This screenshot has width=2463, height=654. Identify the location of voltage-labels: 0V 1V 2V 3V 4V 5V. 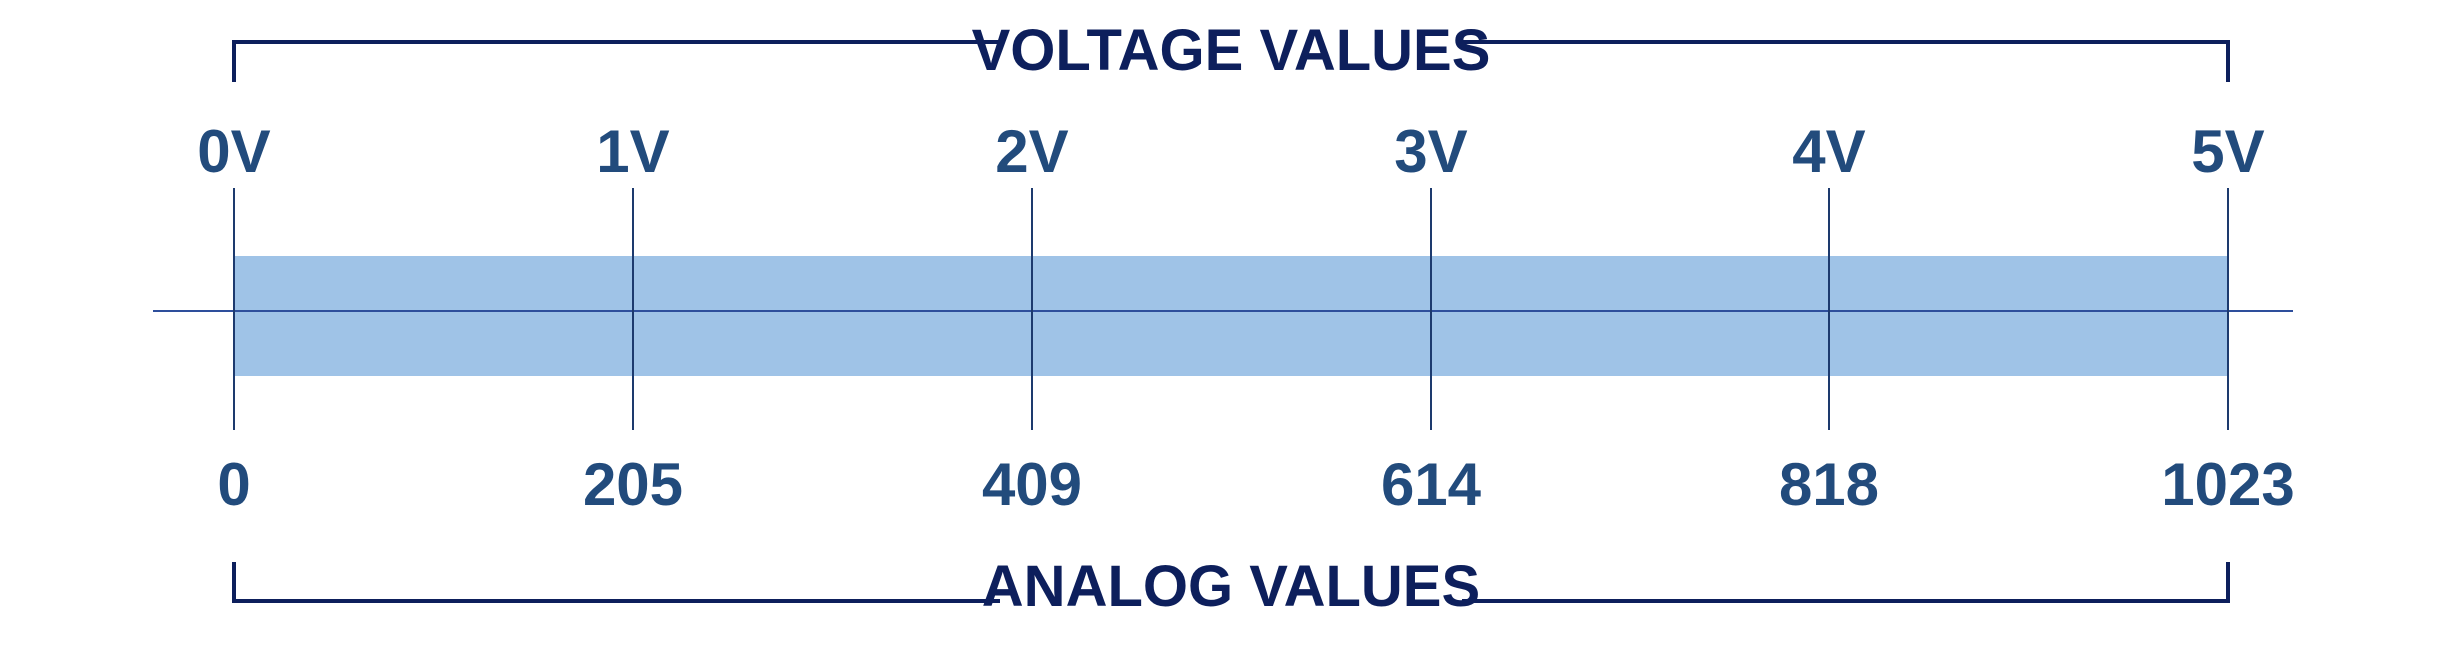
(1230, 151).